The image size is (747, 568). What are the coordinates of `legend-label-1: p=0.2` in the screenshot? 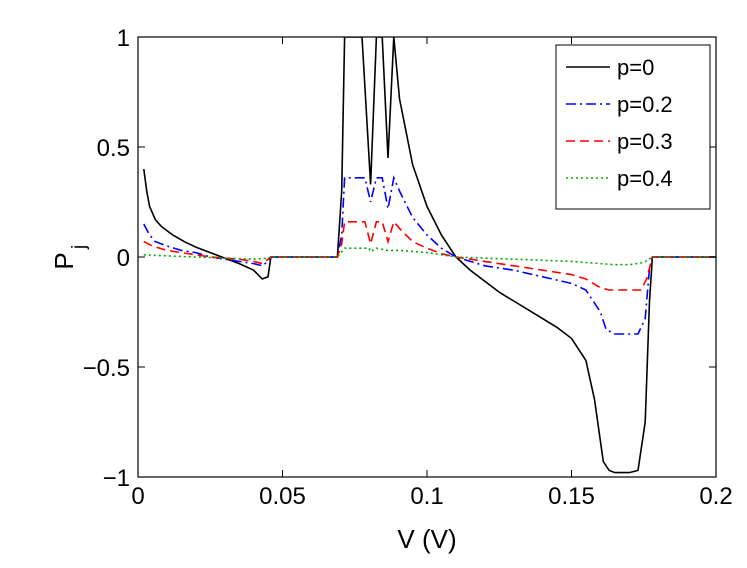 It's located at (645, 104).